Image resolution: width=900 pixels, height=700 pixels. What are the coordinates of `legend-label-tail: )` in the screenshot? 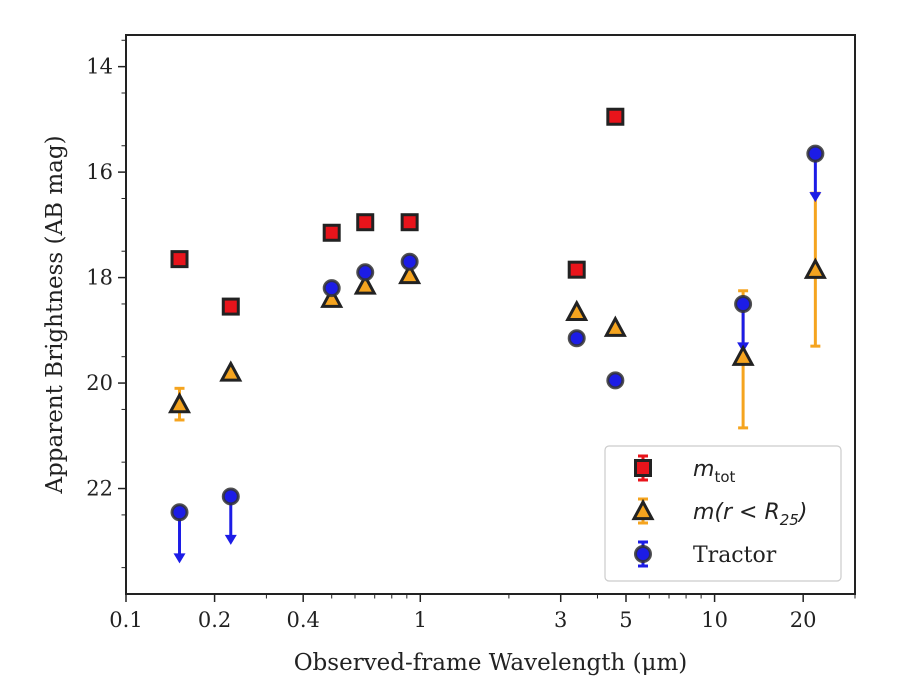 It's located at (802, 512).